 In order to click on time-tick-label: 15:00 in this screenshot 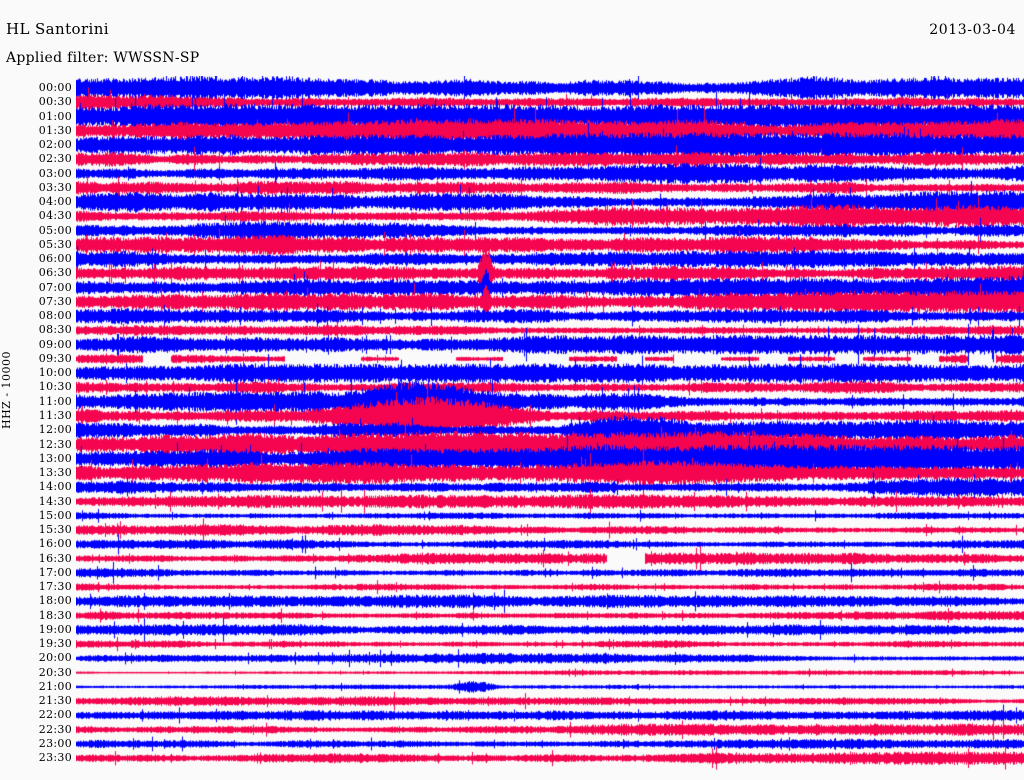, I will do `click(55, 515)`.